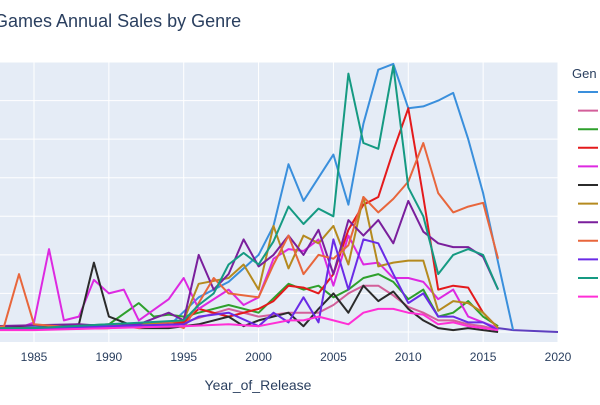  What do you see at coordinates (588, 194) in the screenshot?
I see `legend` at bounding box center [588, 194].